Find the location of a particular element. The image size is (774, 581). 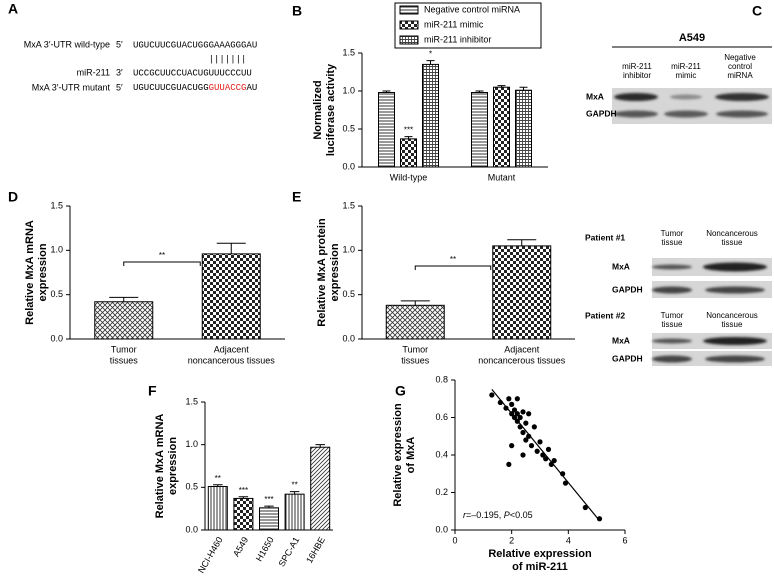

panel-label: F is located at coordinates (152, 391).